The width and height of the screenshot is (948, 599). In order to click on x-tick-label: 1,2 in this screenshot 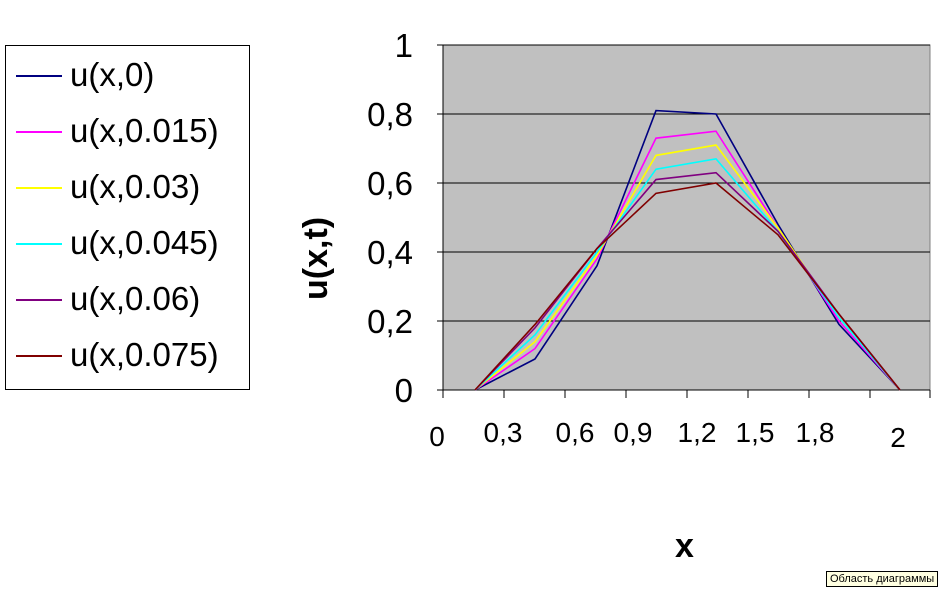, I will do `click(697, 432)`.